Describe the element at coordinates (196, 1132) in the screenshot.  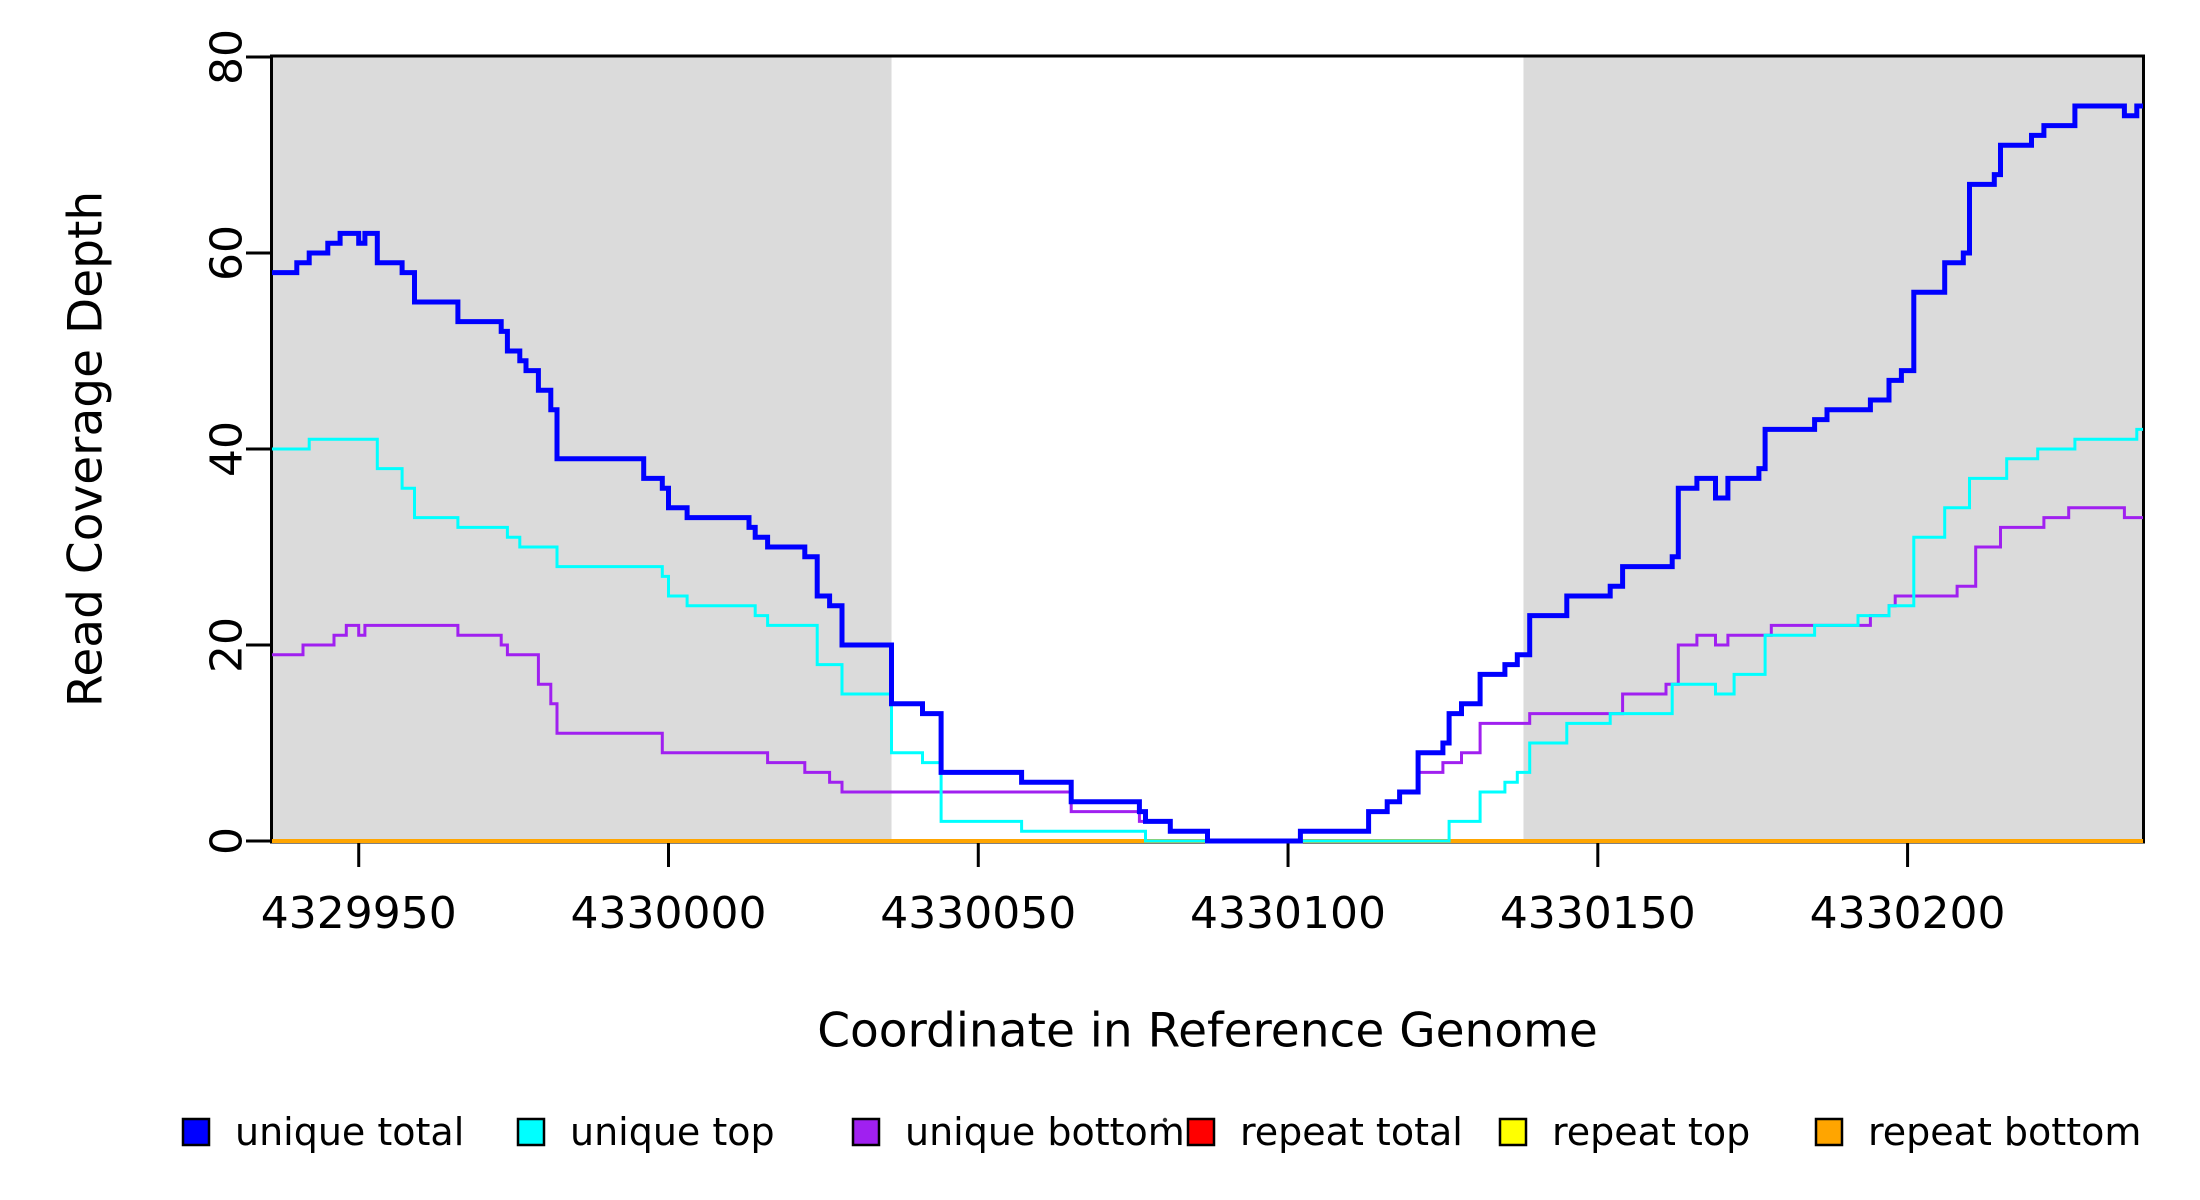
I see `legend-swatch-unique-total` at that location.